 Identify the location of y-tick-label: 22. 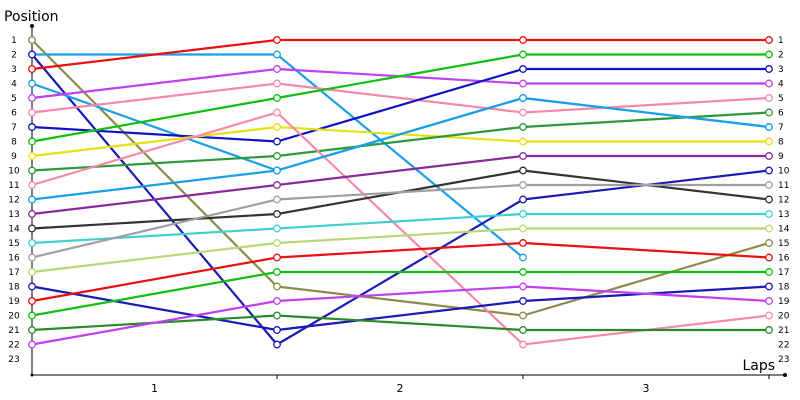
(13, 346).